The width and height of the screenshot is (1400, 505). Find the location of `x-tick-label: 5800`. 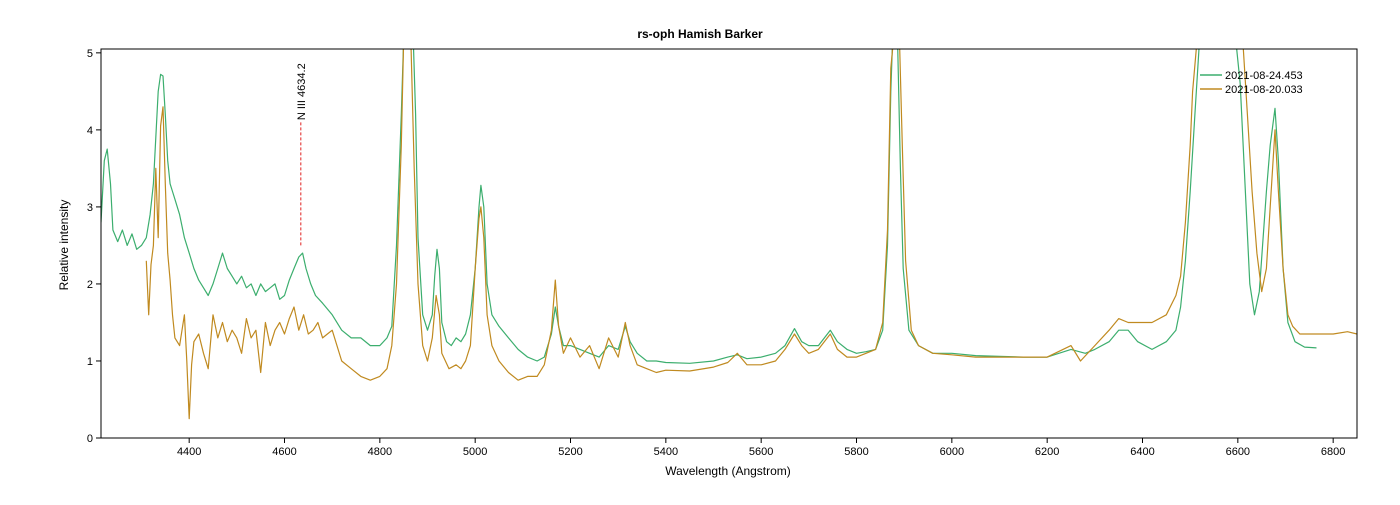

x-tick-label: 5800 is located at coordinates (856, 452).